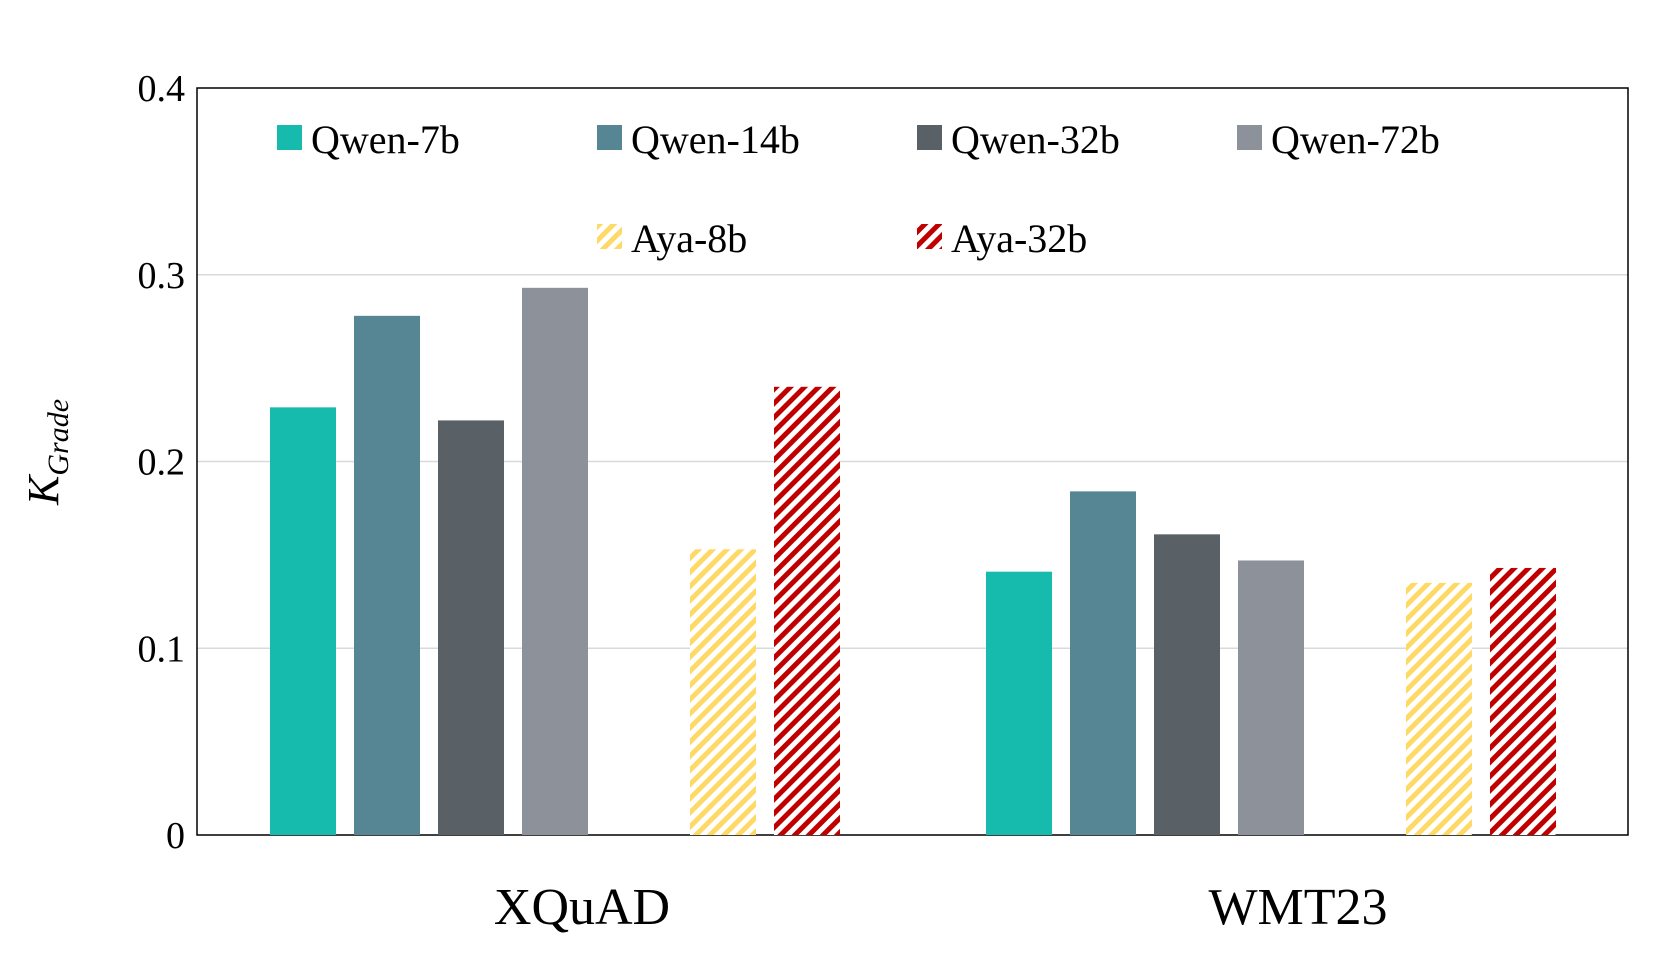 The image size is (1661, 957). What do you see at coordinates (582, 907) in the screenshot?
I see `x-category-label: XQuAD` at bounding box center [582, 907].